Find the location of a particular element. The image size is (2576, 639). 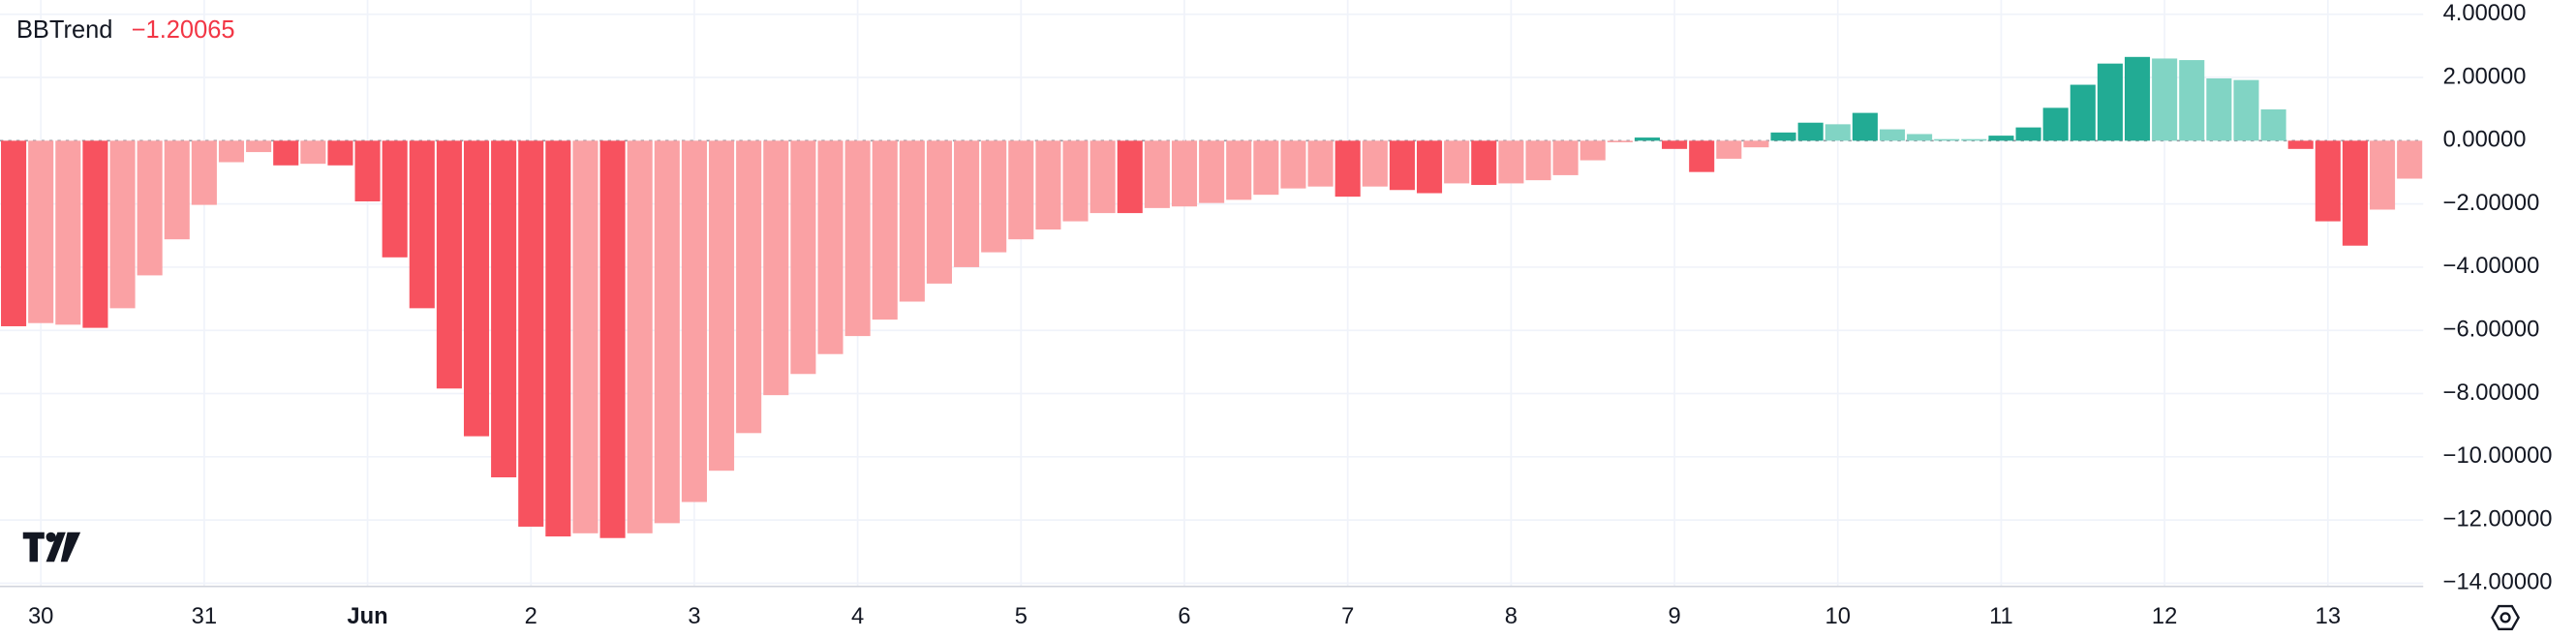

y-tick-label: −10.00000 is located at coordinates (2498, 455).